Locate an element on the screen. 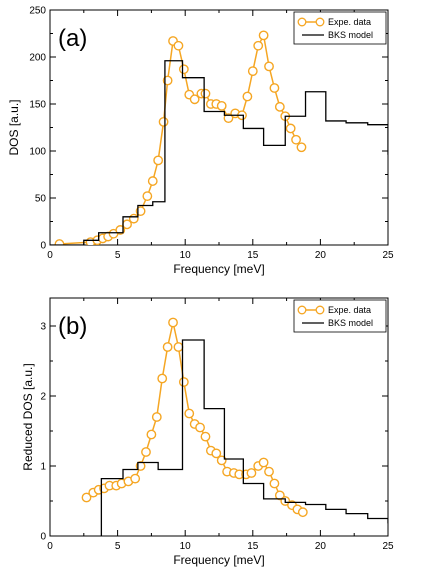 The image size is (428, 575). y-tick-label: 200 is located at coordinates (37, 58).